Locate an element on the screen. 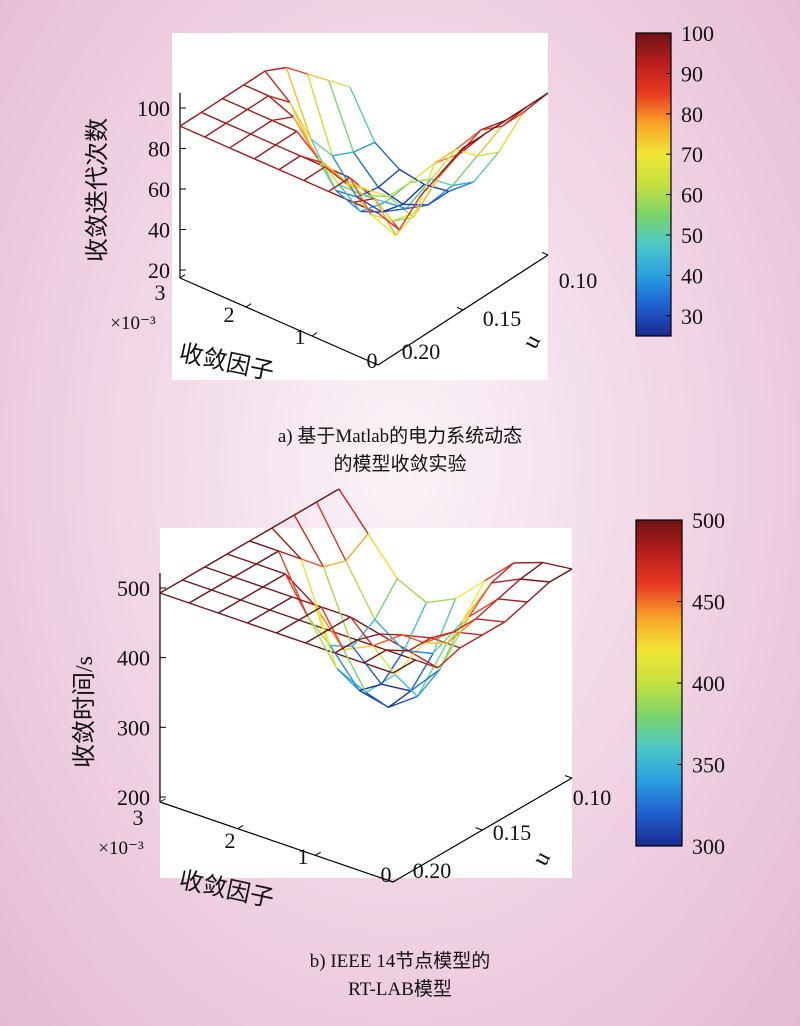  z-tick-label: 400 is located at coordinates (133, 658).